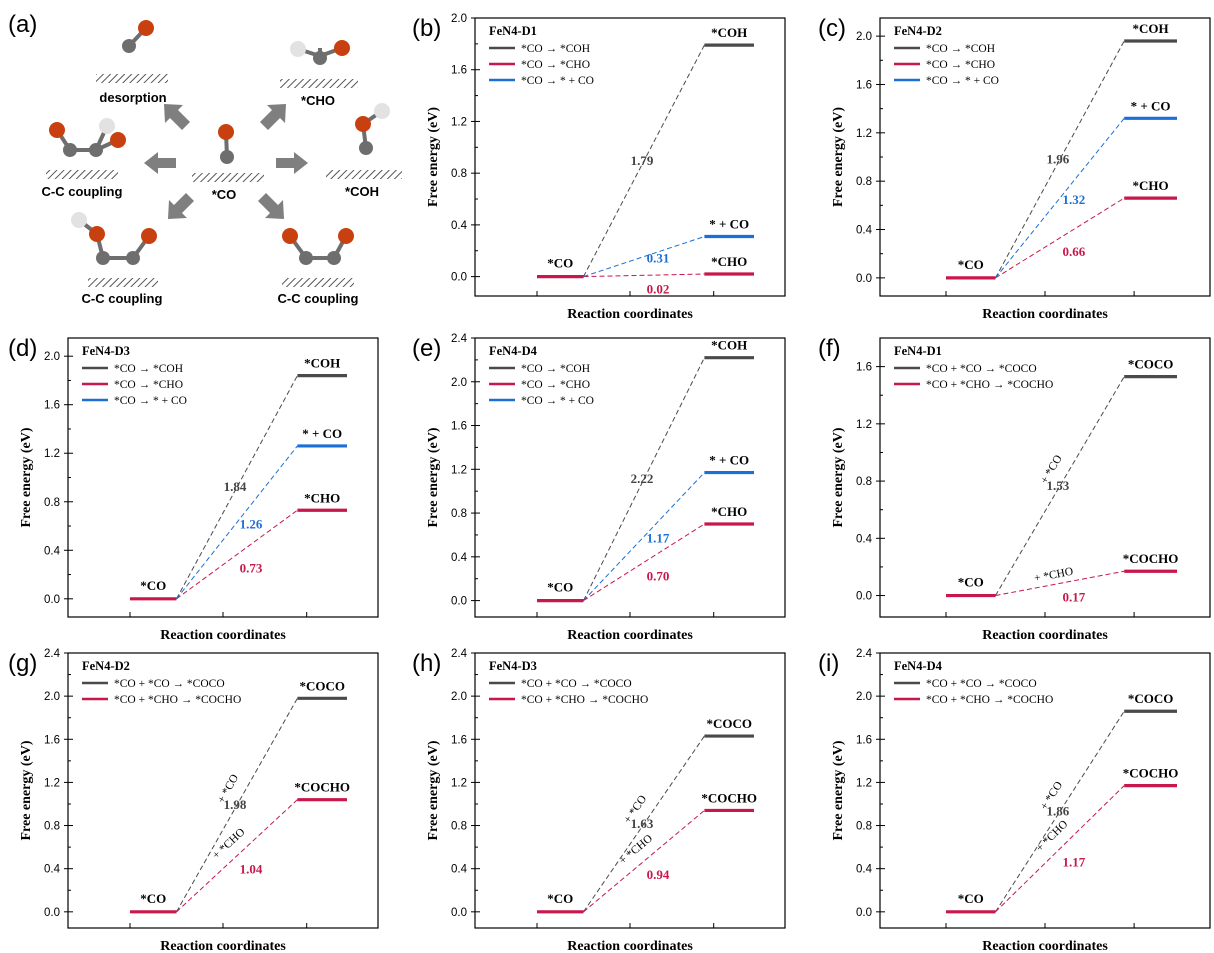  I want to click on barrier-value-label: 1.96, so click(1057, 158).